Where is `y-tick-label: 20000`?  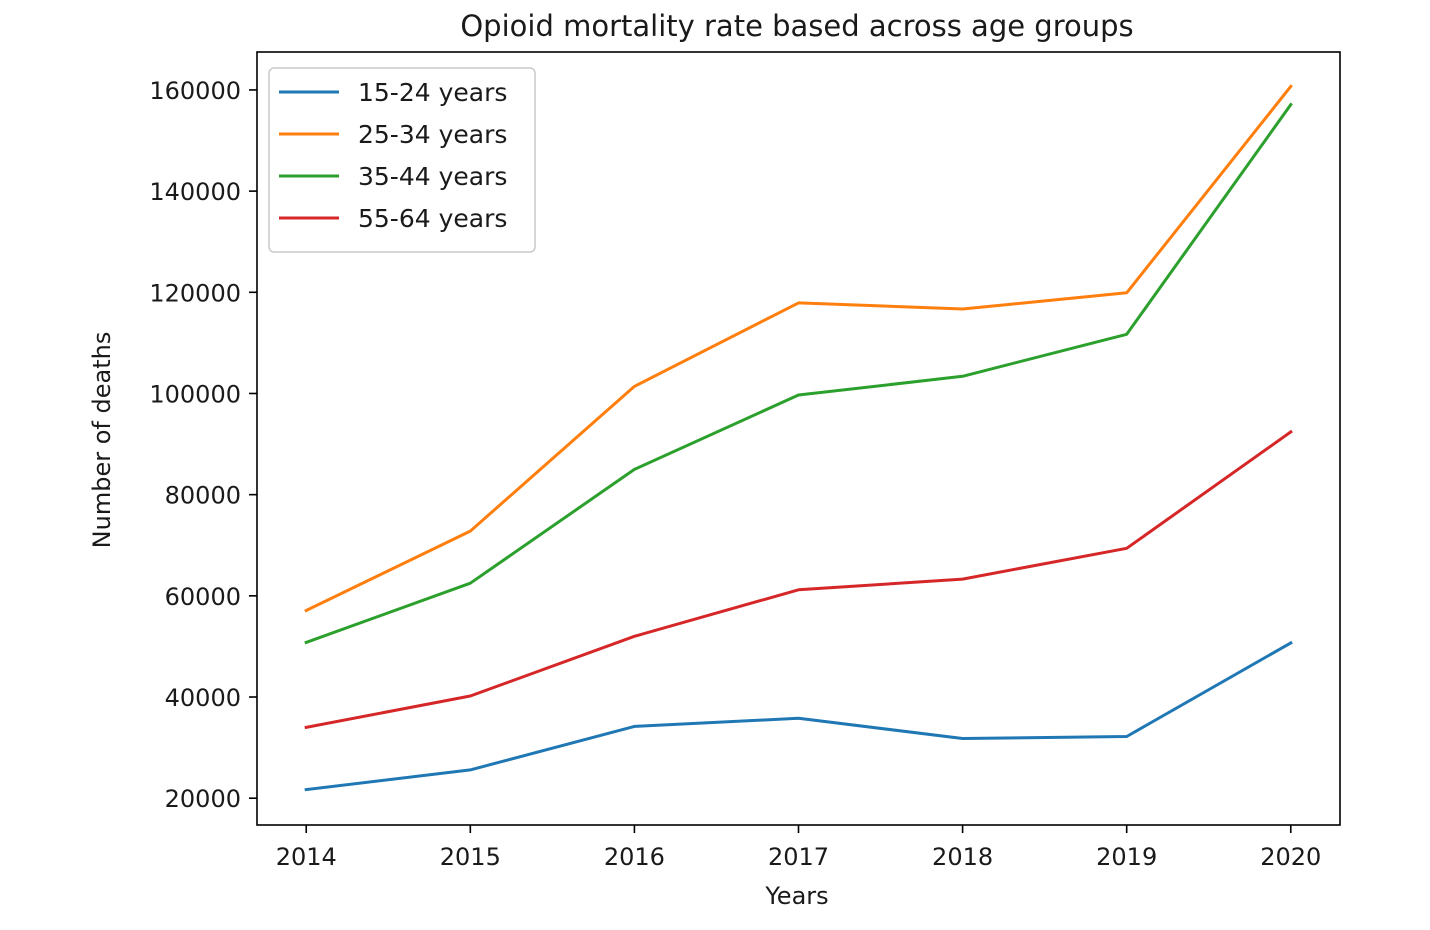 y-tick-label: 20000 is located at coordinates (203, 799).